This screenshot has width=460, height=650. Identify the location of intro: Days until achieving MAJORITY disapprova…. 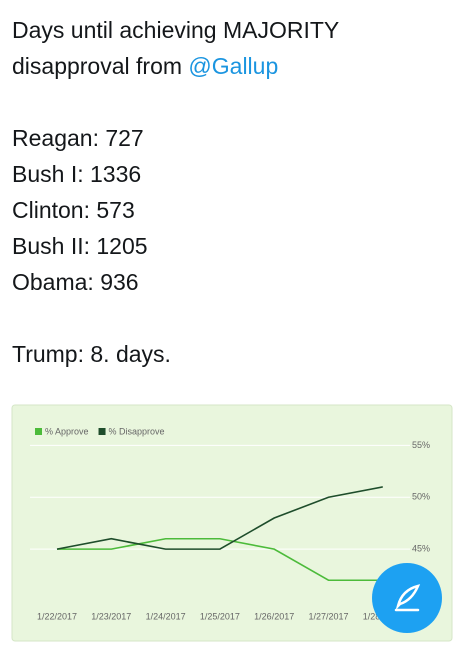
(175, 48).